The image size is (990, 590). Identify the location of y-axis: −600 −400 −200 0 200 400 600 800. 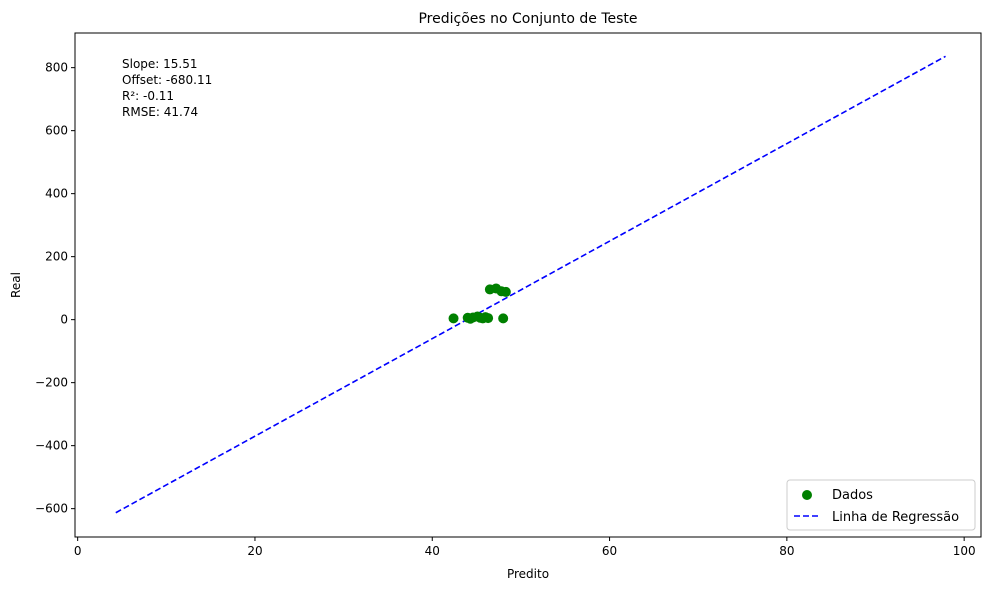
(55, 288).